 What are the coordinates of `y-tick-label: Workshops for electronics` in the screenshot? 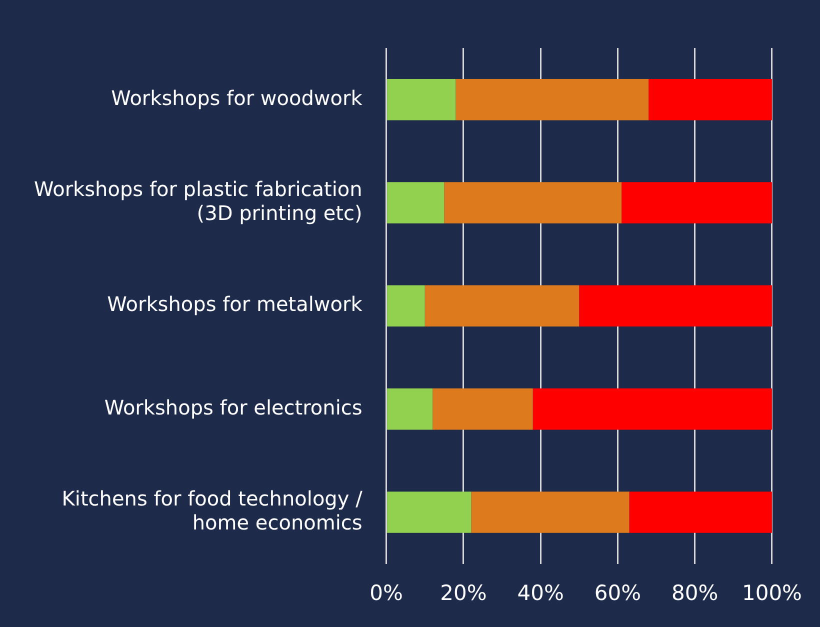 It's located at (233, 407).